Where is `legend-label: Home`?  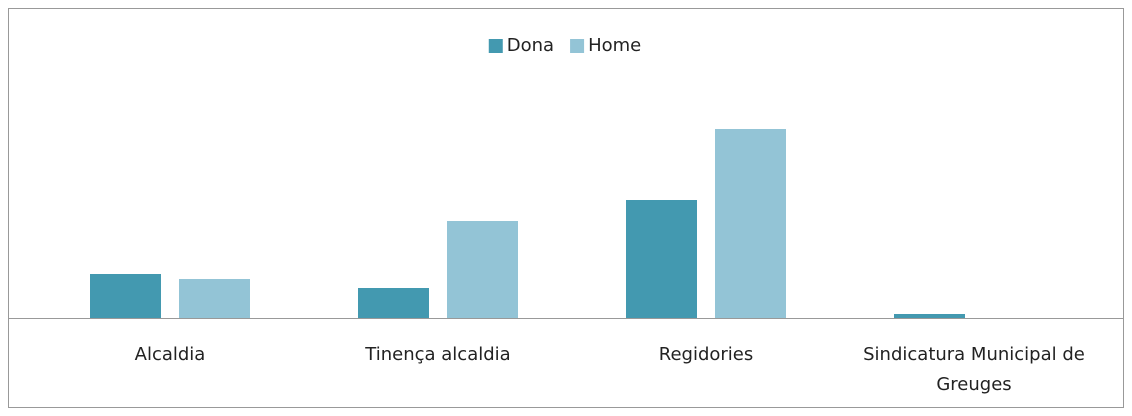
legend-label: Home is located at coordinates (614, 45).